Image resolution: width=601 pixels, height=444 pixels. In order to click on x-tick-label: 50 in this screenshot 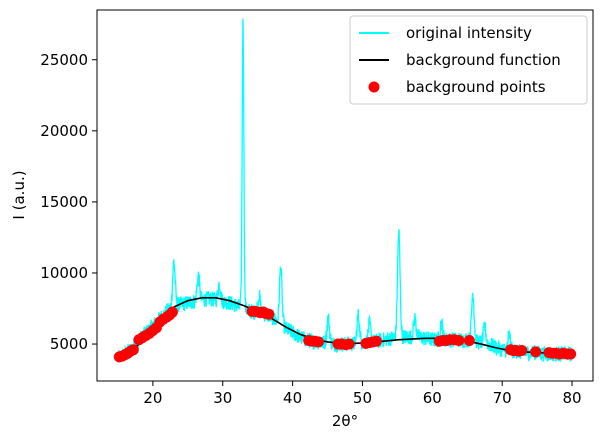, I will do `click(362, 398)`.